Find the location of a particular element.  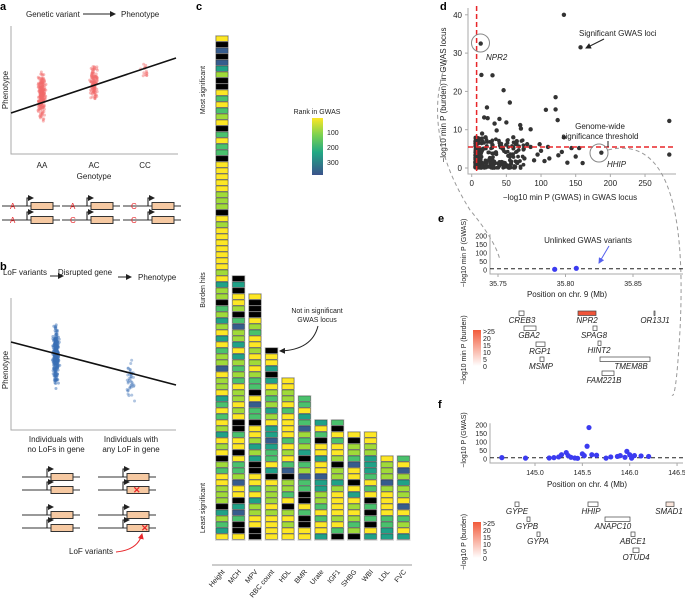

panel-label-b: b is located at coordinates (3, 267).